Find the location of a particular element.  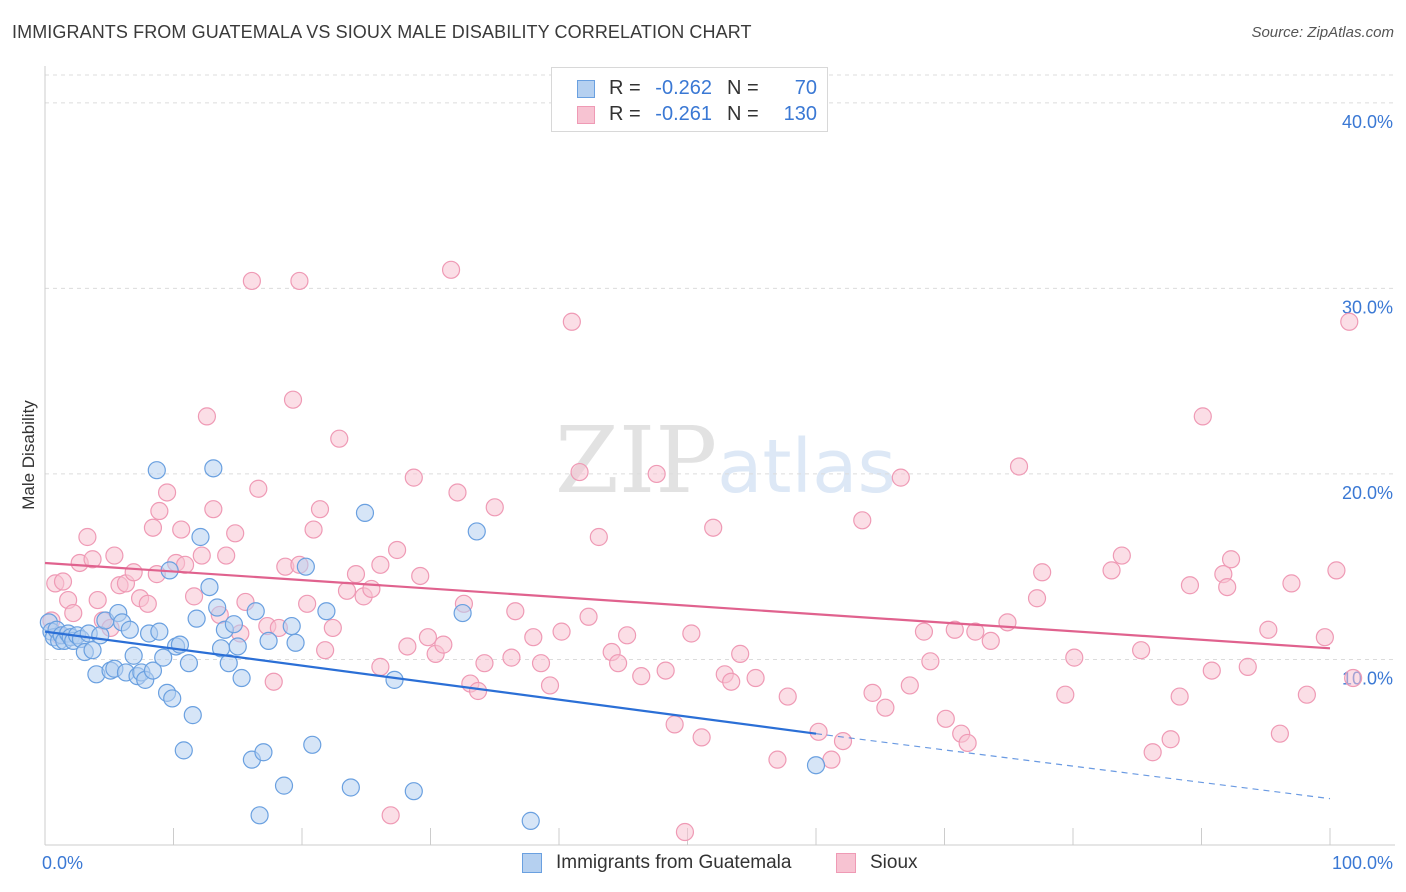

legend-r-value: -0.261 is located at coordinates (683, 114).